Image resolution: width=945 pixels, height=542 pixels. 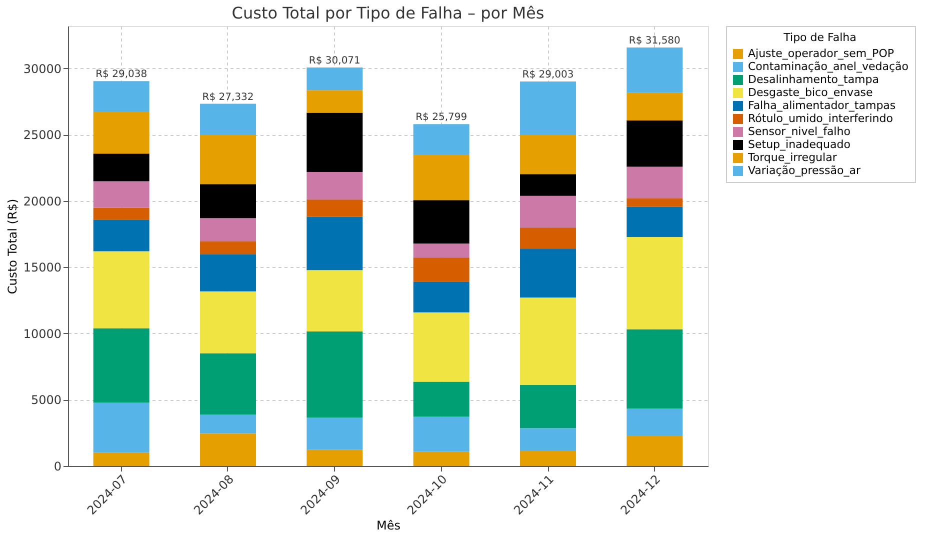 I want to click on y-tick-label: 15000, so click(x=42, y=267).